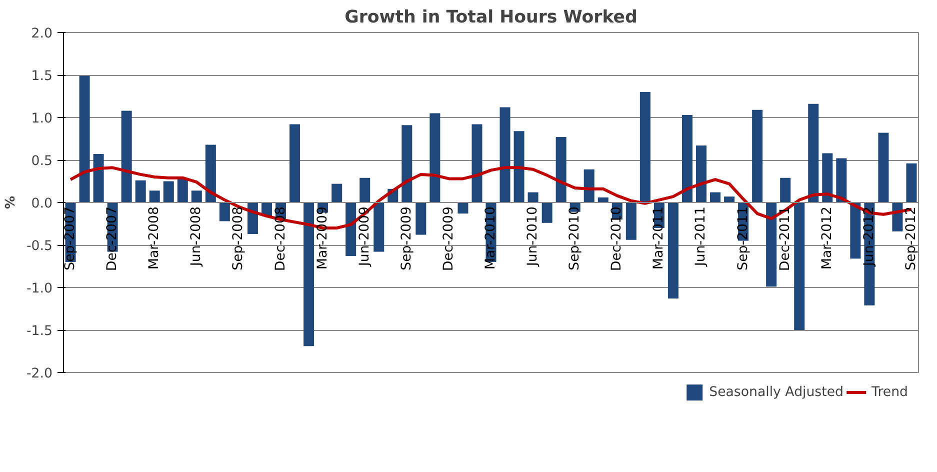 The height and width of the screenshot is (472, 937). I want to click on x-tick-label: Mar-2011, so click(659, 238).